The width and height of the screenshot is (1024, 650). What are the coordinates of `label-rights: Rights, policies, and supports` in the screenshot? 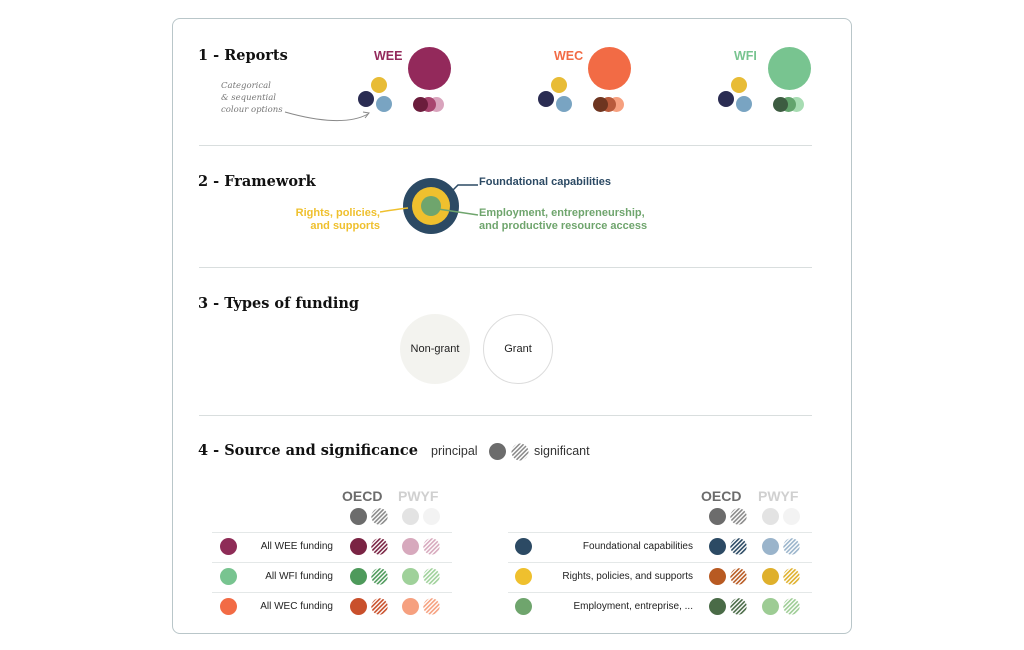 It's located at (330, 220).